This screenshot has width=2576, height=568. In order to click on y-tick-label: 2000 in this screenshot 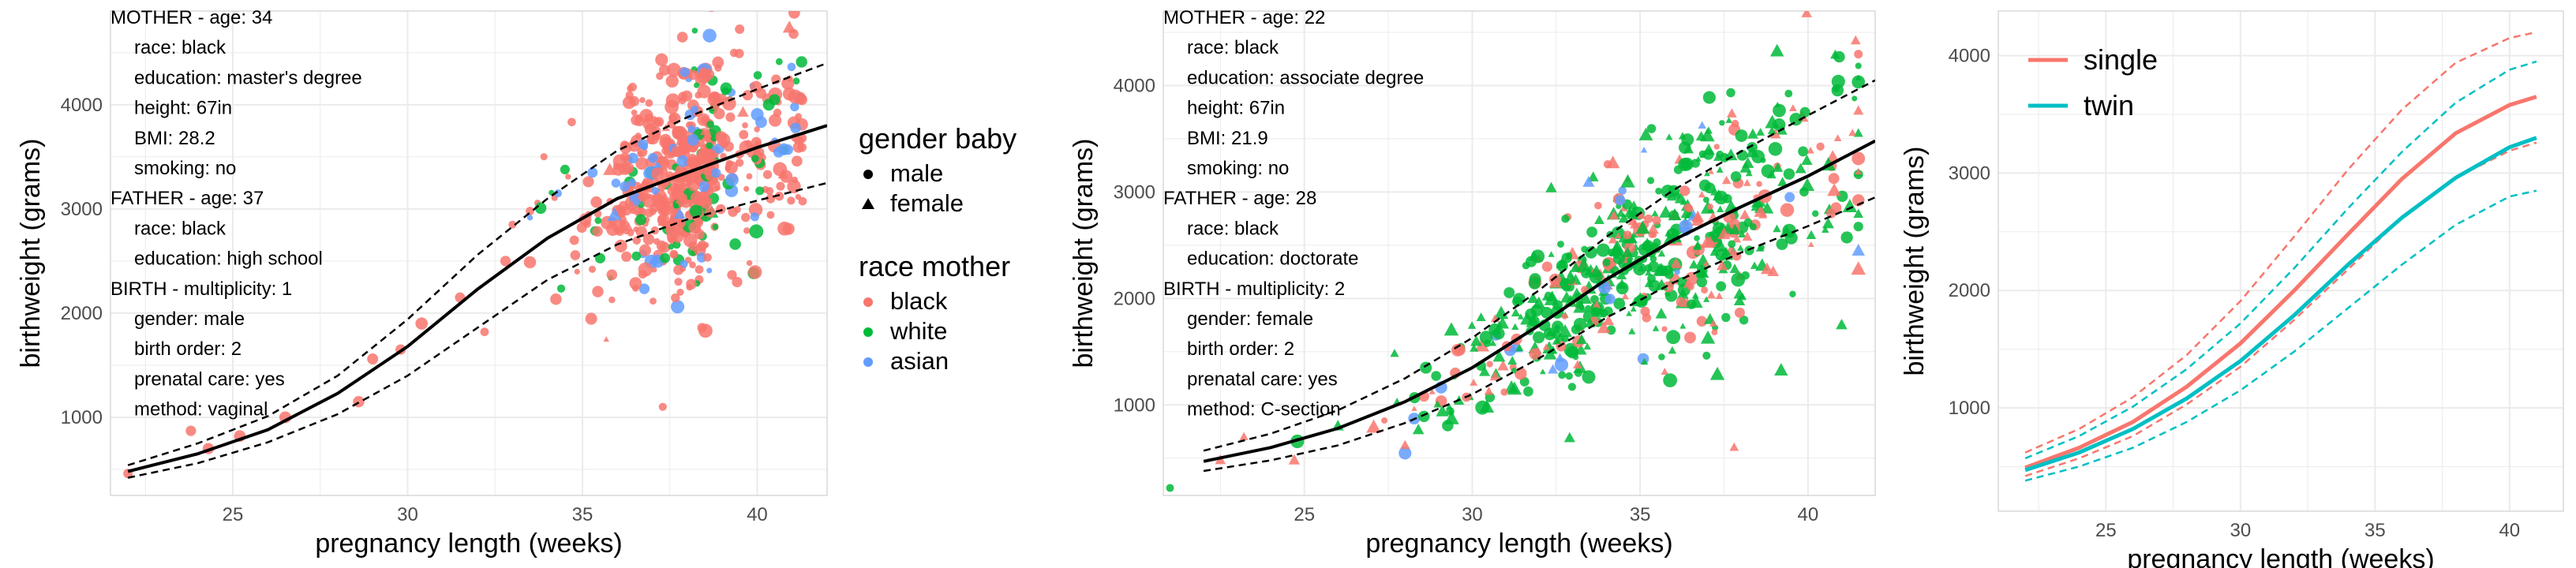, I will do `click(1134, 298)`.